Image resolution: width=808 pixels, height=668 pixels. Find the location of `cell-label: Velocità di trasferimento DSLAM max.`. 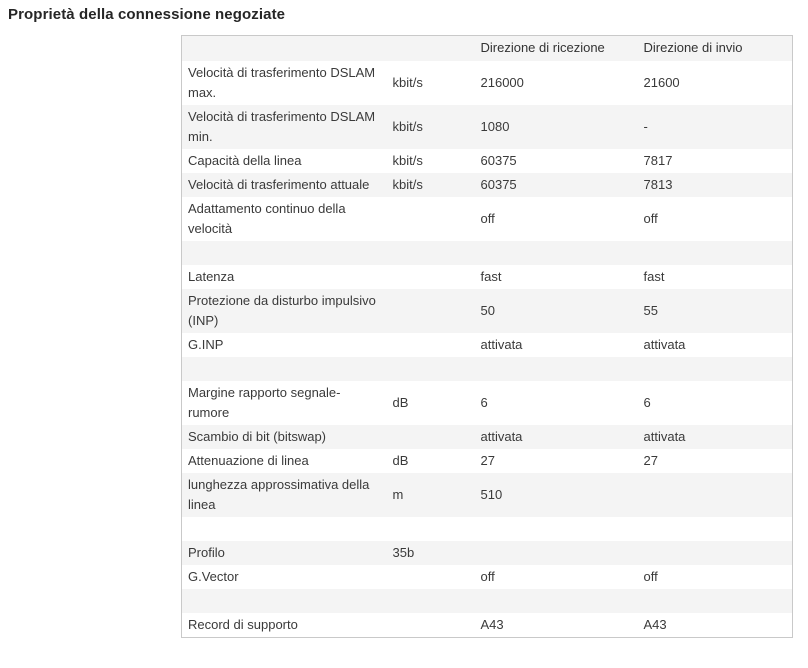

cell-label: Velocità di trasferimento DSLAM max. is located at coordinates (282, 82).